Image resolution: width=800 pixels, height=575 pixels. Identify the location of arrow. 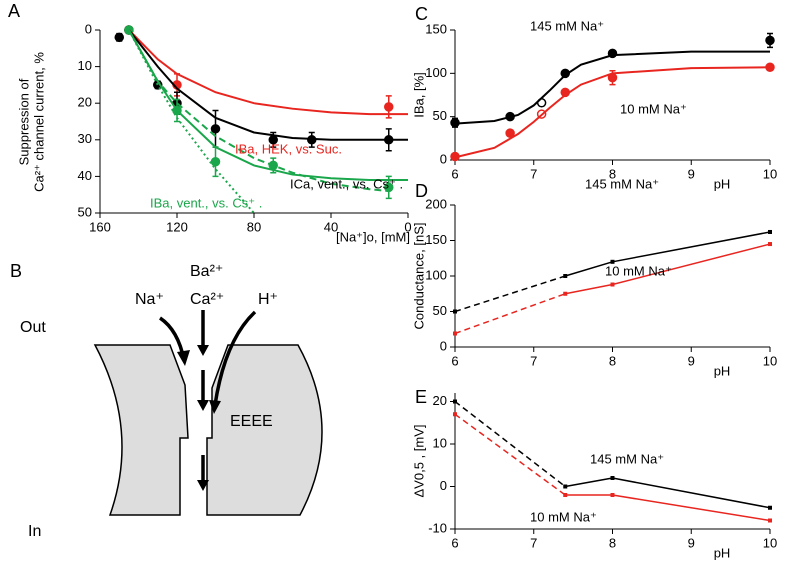
(235, 358).